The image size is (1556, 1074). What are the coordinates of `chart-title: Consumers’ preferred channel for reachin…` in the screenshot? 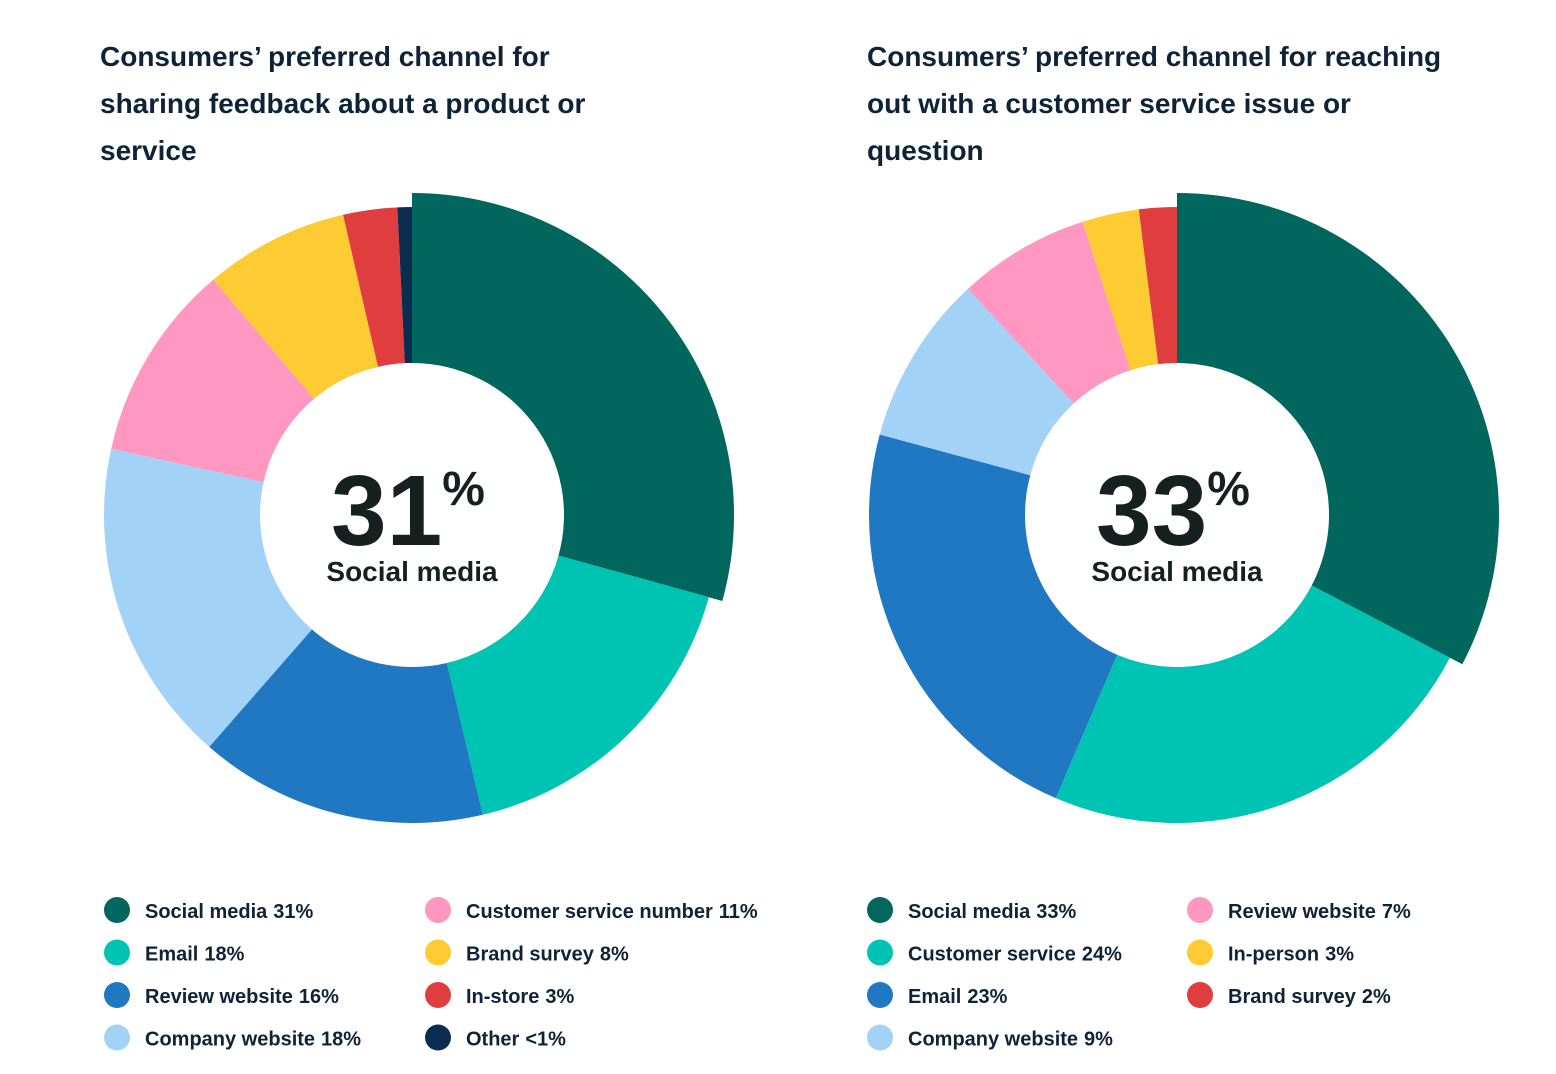 It's located at (1154, 103).